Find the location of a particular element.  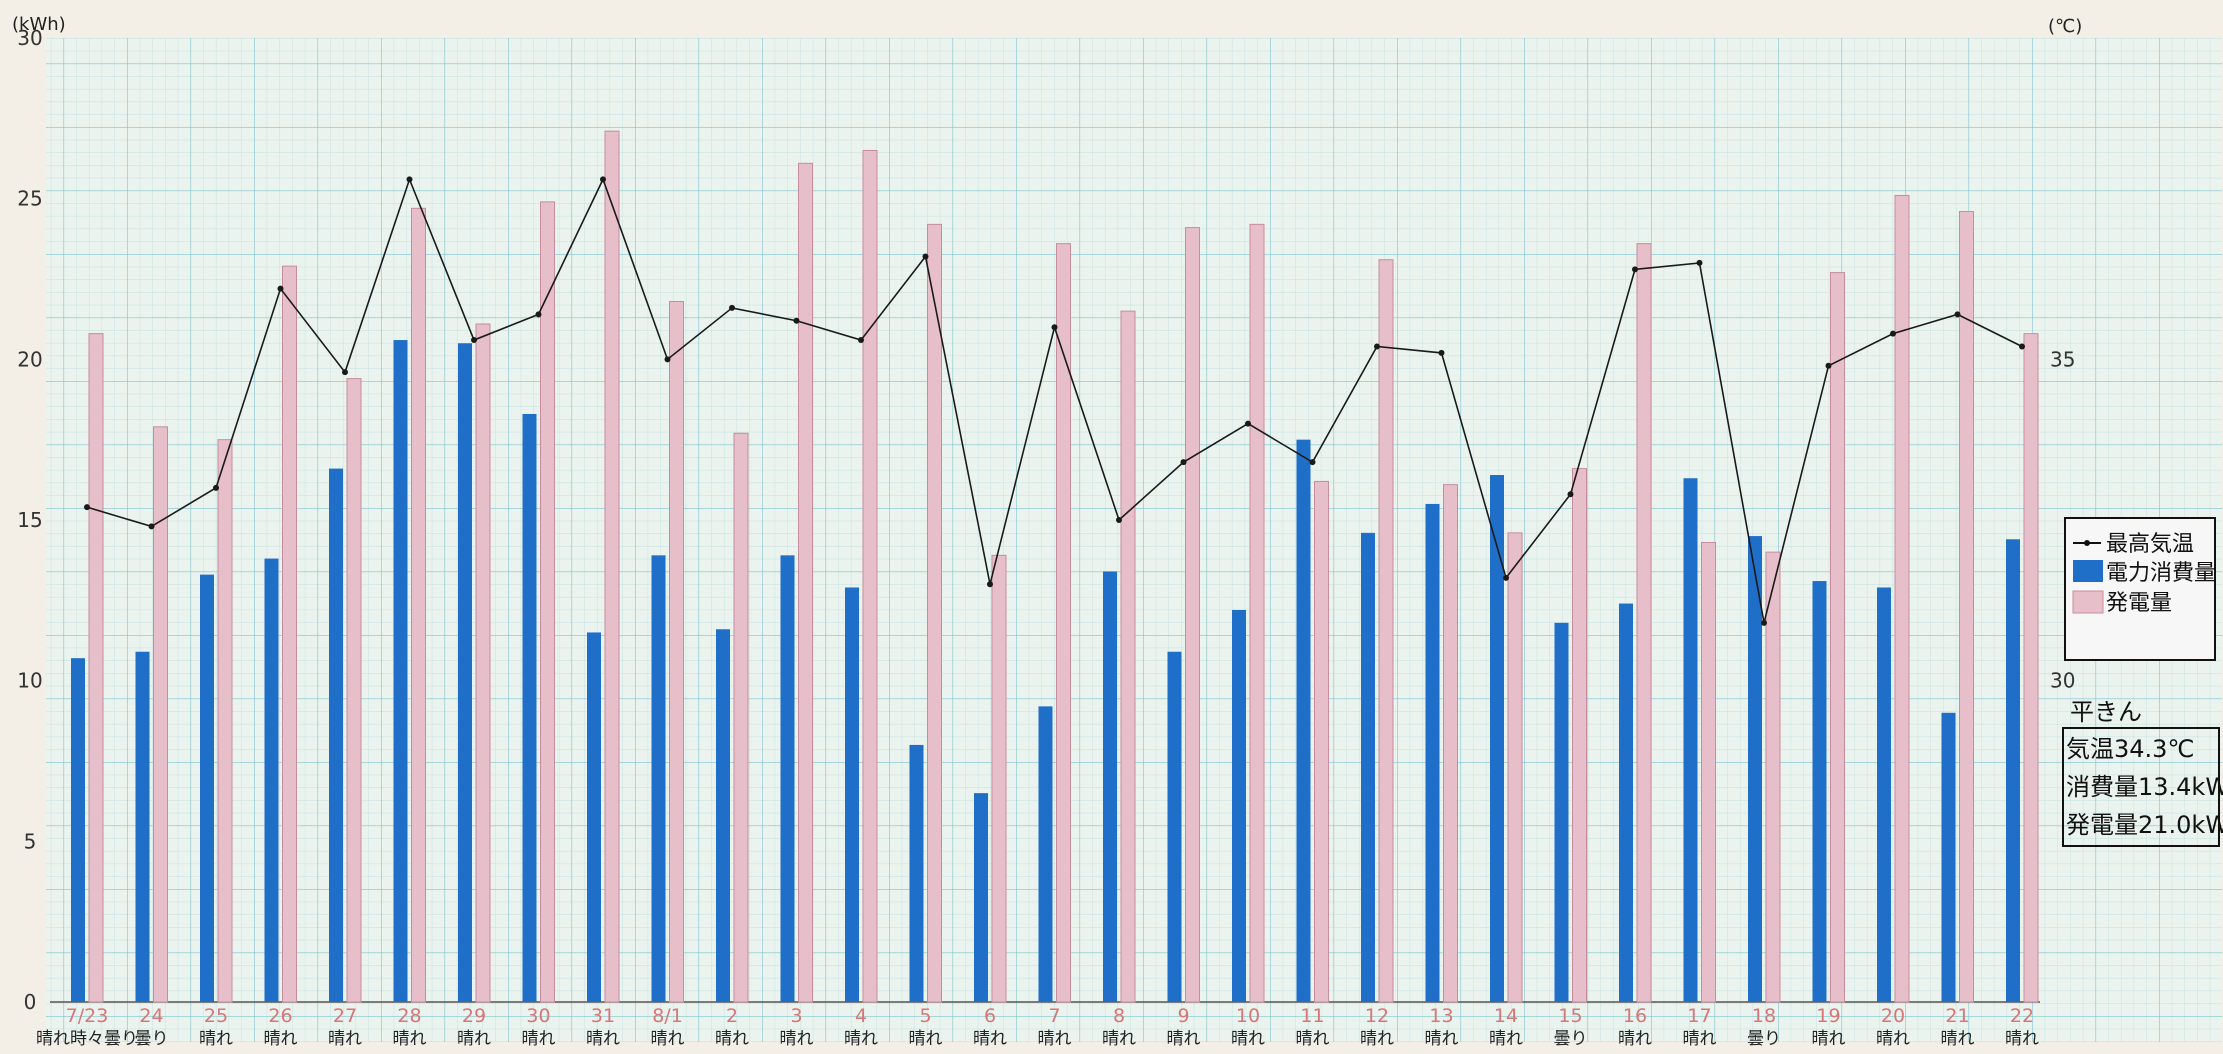

date-label: 29 is located at coordinates (474, 1016).